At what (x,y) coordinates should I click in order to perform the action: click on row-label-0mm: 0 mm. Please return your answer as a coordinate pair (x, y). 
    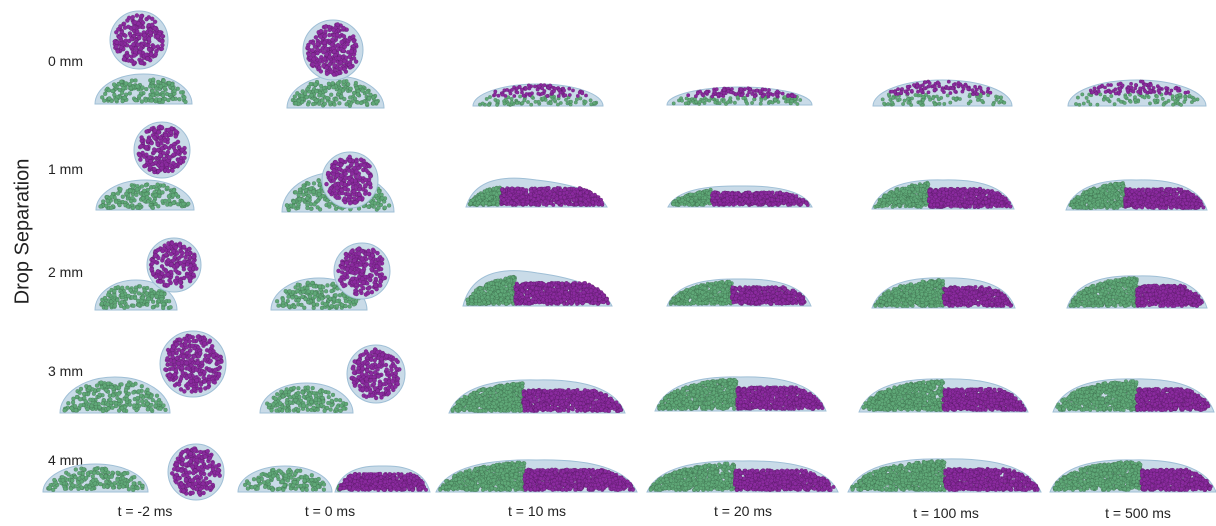
    Looking at the image, I should click on (65, 61).